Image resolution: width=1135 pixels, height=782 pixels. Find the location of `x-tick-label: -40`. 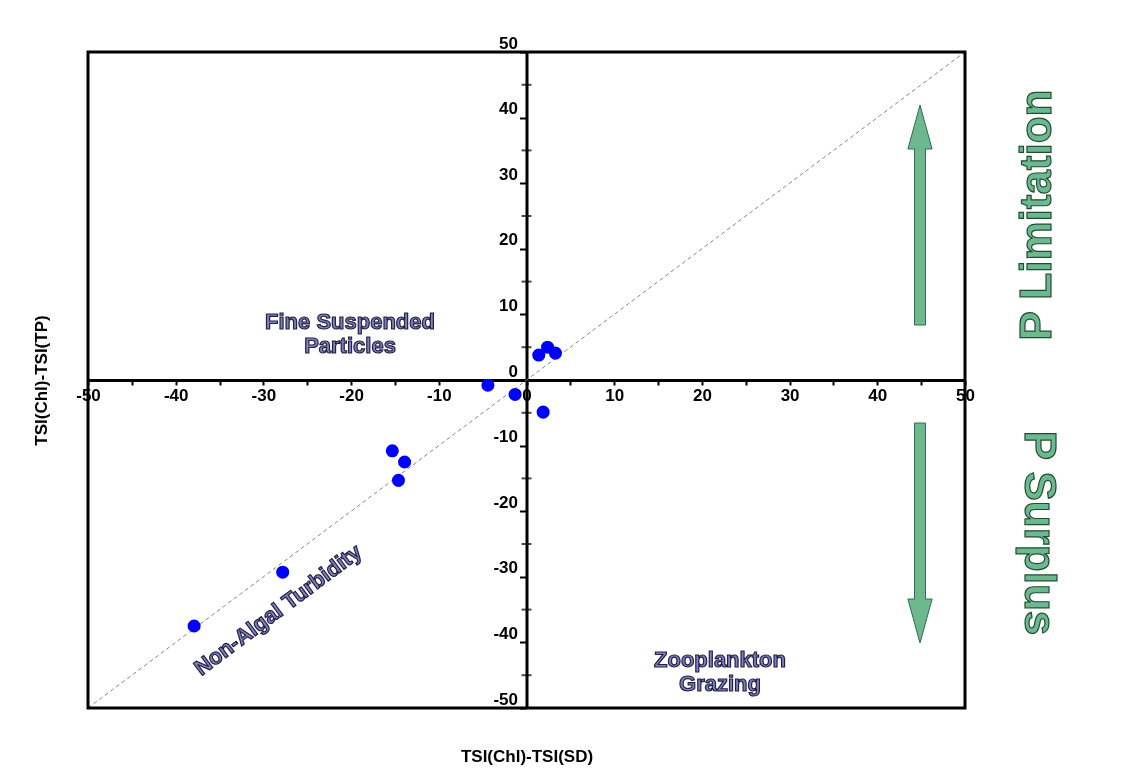

x-tick-label: -40 is located at coordinates (176, 395).